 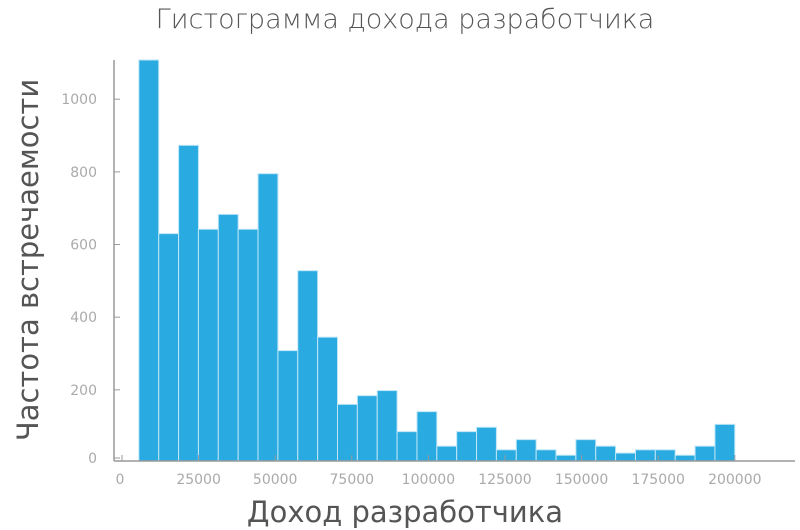 I want to click on x-tick-label: 150000, so click(x=581, y=480).